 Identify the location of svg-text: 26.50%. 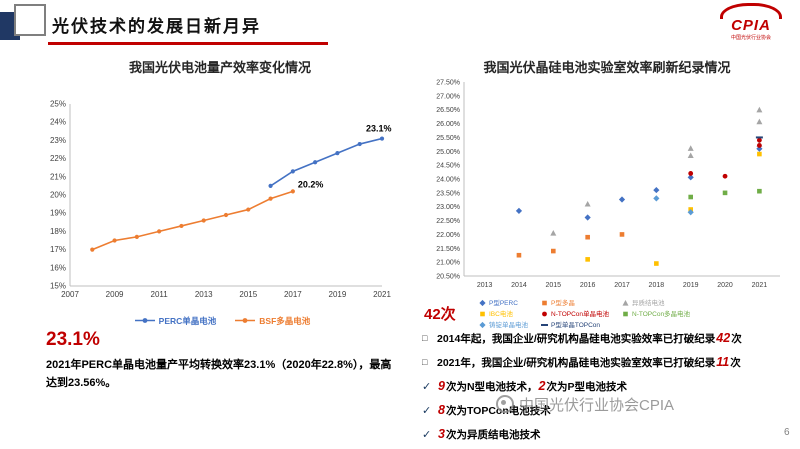
(448, 110).